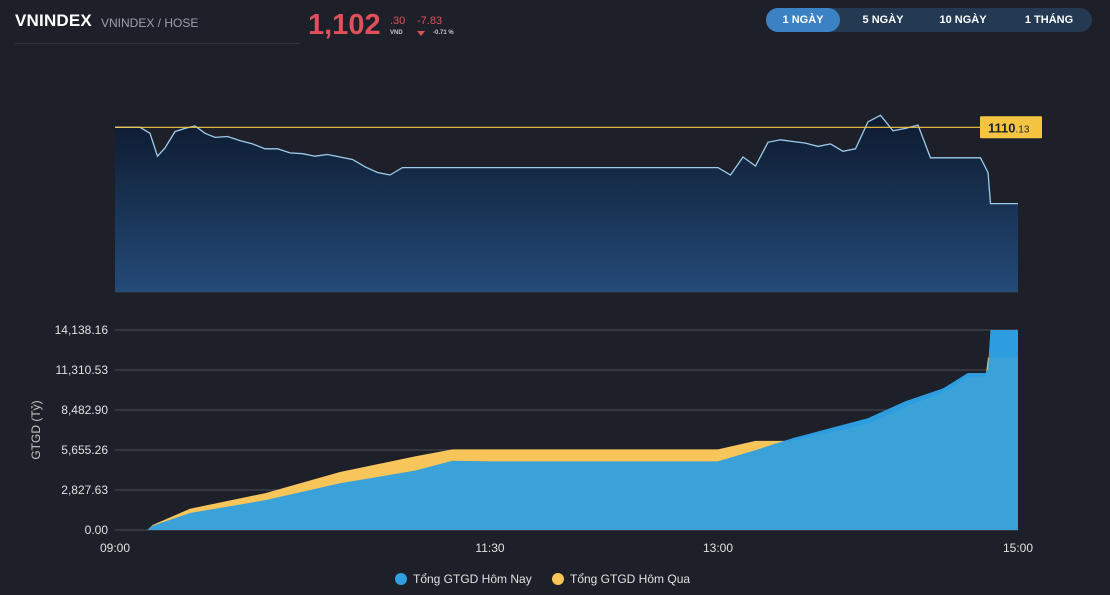  What do you see at coordinates (929, 20) in the screenshot?
I see `timeframe-tabs: 1 NGÀY 5 NGÀY 10 NGÀY 1 THÁNG` at bounding box center [929, 20].